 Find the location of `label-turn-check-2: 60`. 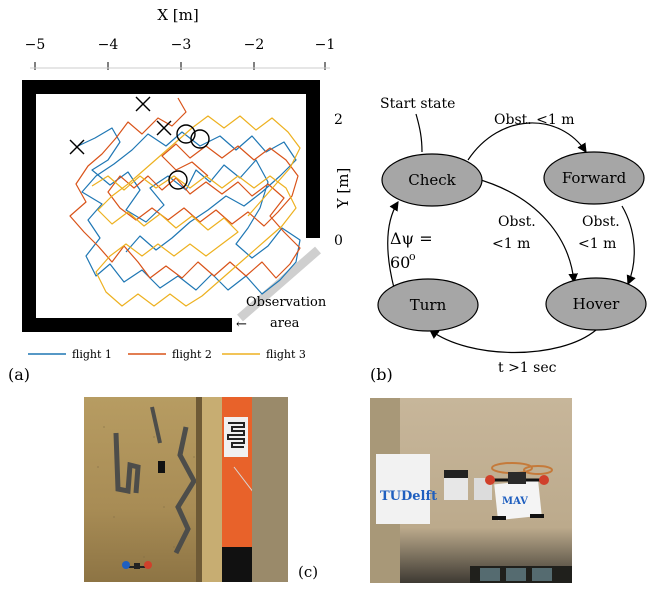

label-turn-check-2: 60 is located at coordinates (400, 262).